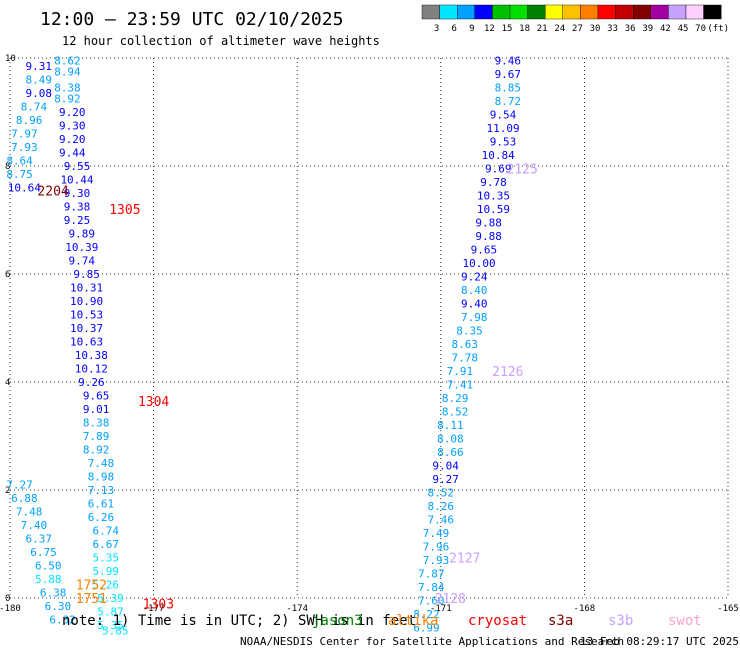 The image size is (740, 650). Describe the element at coordinates (48, 566) in the screenshot. I see `wave-height-label: 6.50` at that location.